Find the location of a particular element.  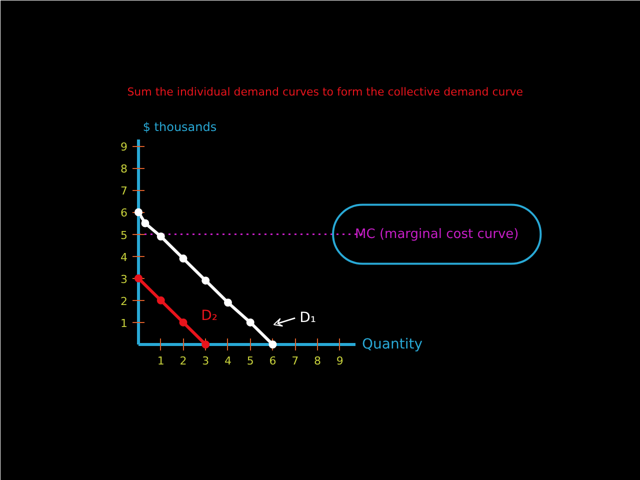

x-tick-label: 6 is located at coordinates (272, 361).